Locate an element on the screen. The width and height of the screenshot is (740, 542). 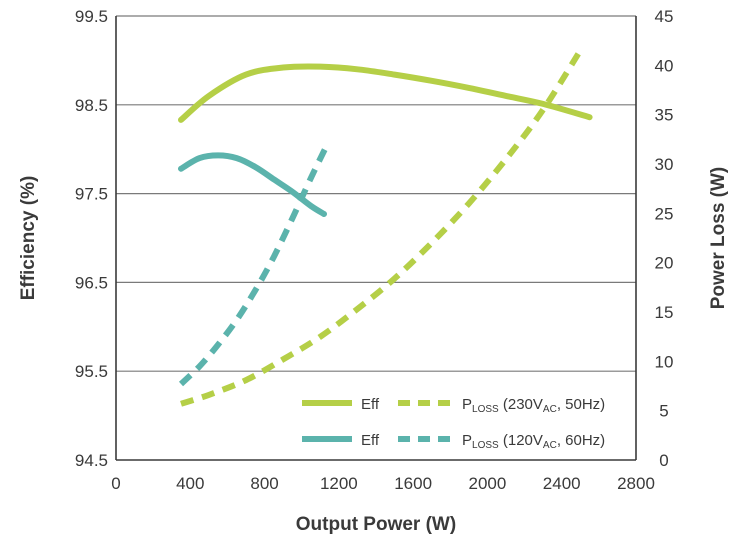
x-tick-labels: 0 400 800 1200 1600 2000 2400 2800 is located at coordinates (383, 483).